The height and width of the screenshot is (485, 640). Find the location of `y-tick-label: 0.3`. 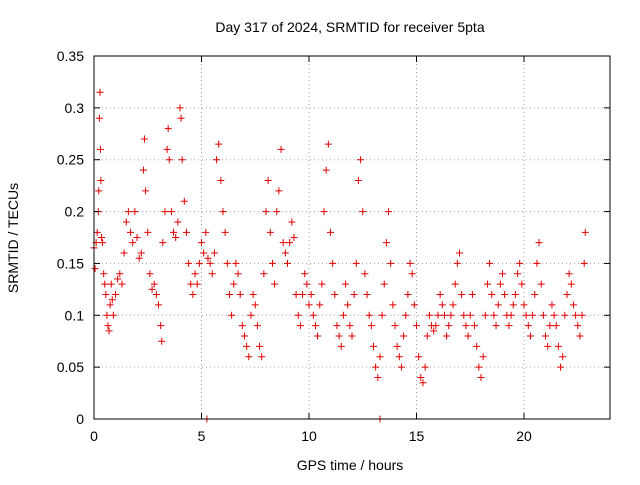

y-tick-label: 0.3 is located at coordinates (75, 108).